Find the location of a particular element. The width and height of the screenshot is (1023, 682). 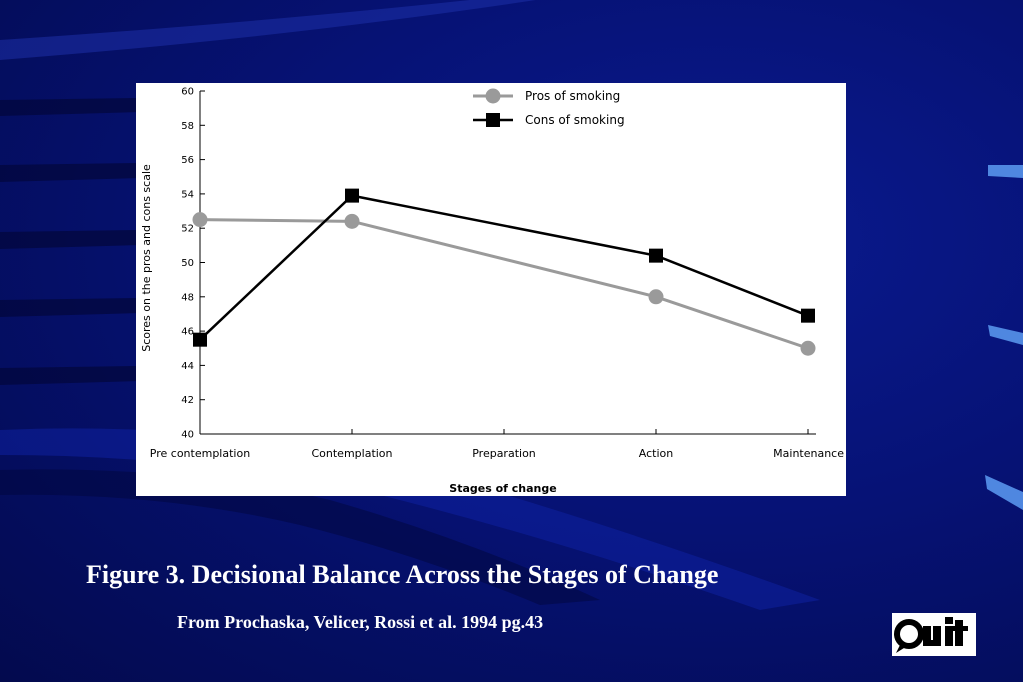

quit-logo-mark is located at coordinates (931, 635).